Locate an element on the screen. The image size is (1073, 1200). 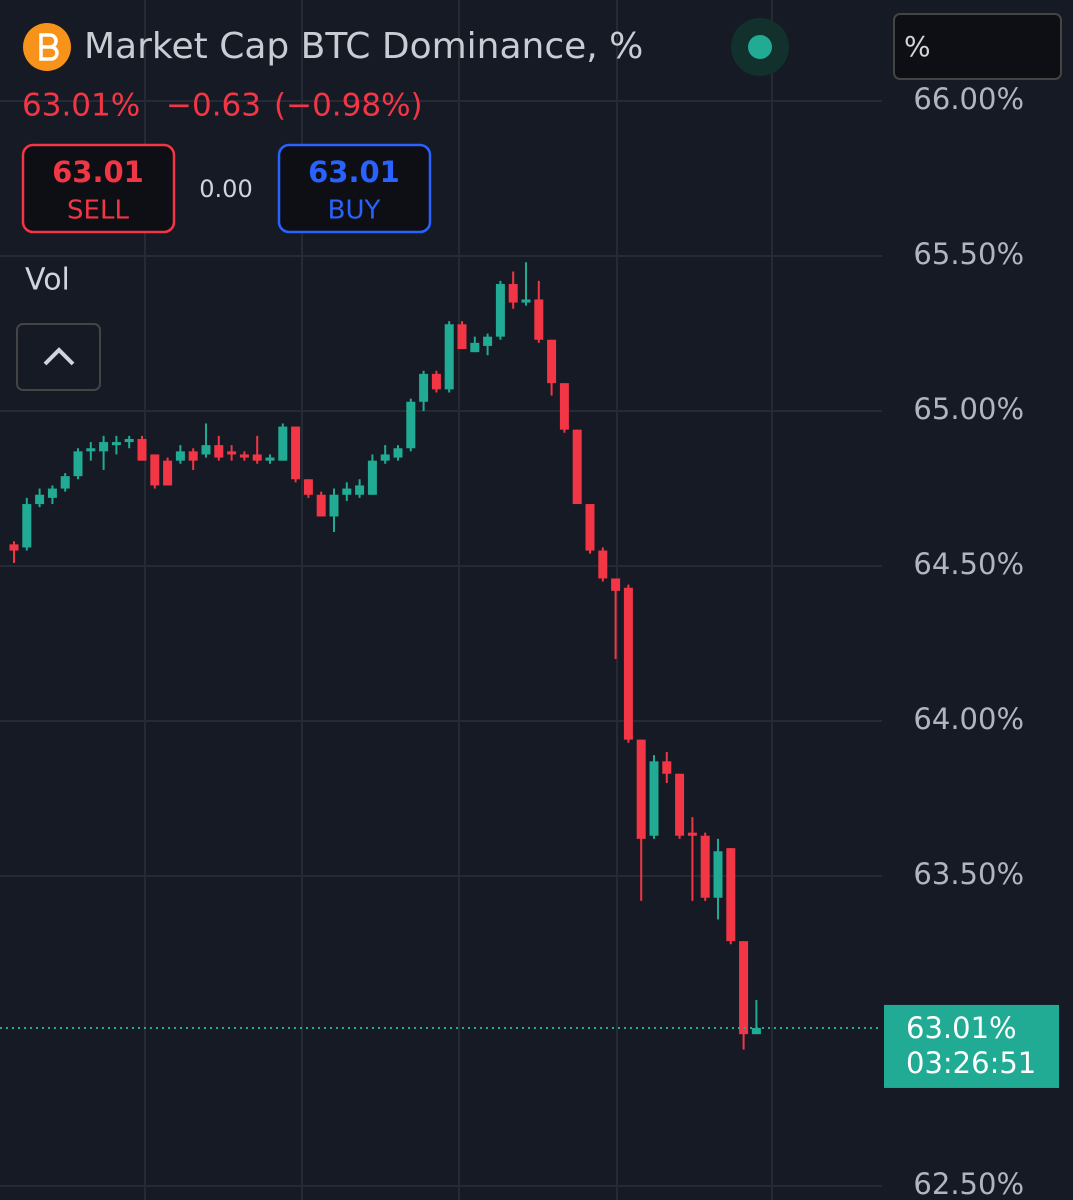
last-price-tag is located at coordinates (971, 1046).